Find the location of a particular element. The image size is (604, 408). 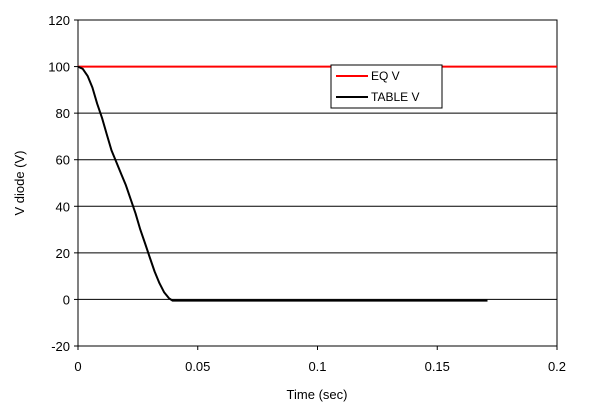

y-tick-label: 80 is located at coordinates (63, 113).